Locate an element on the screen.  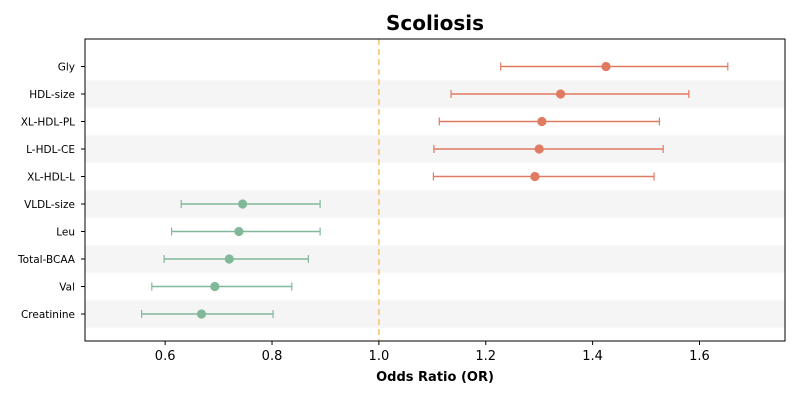
y-tick-label: Val is located at coordinates (67, 288).